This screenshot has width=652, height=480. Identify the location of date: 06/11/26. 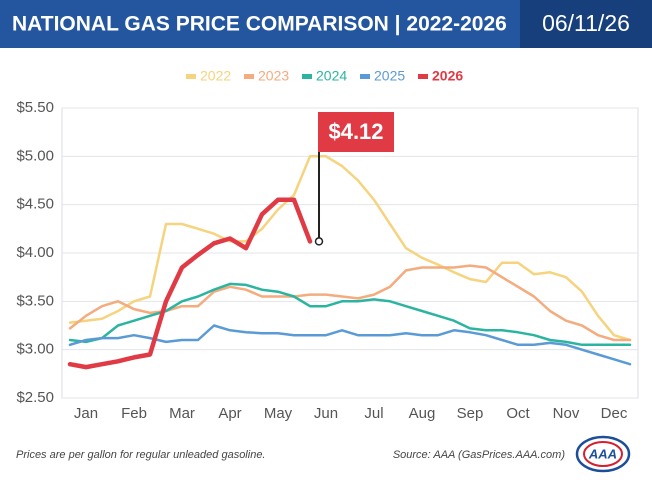
(586, 23).